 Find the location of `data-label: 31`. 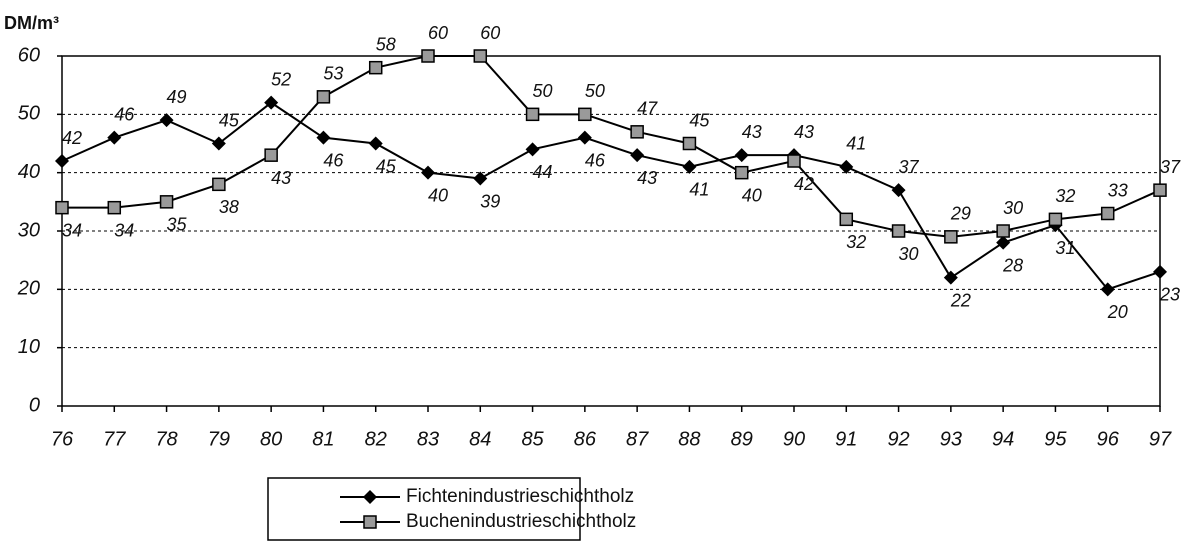

data-label: 31 is located at coordinates (1065, 248).